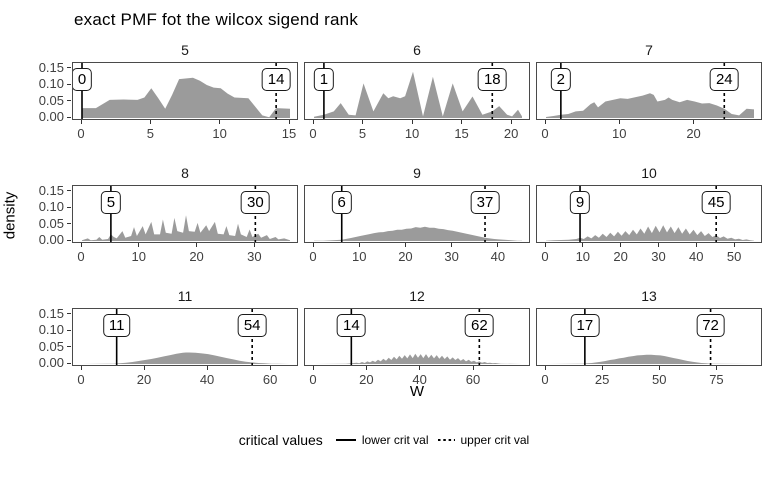  Describe the element at coordinates (580, 202) in the screenshot. I see `lower-crit-value-label: 9` at that location.